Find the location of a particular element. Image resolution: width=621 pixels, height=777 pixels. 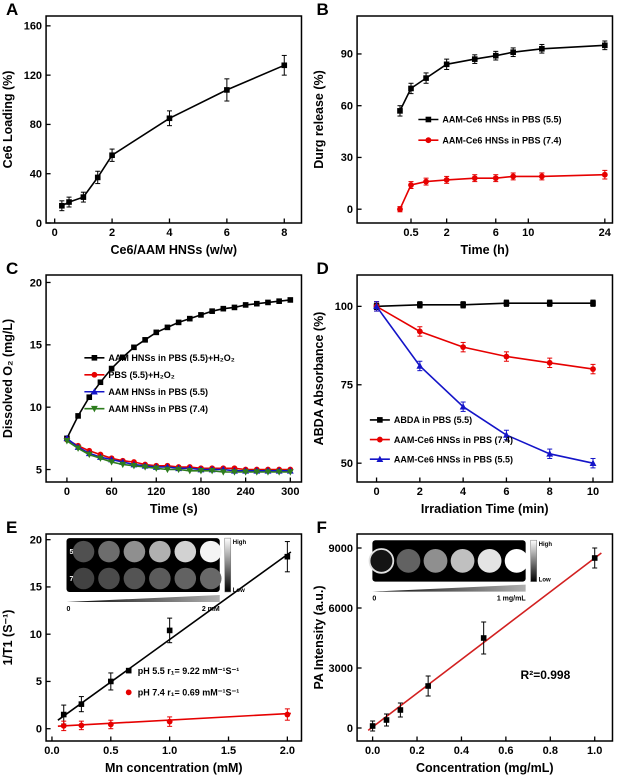

svg-text: 180 is located at coordinates (201, 492).